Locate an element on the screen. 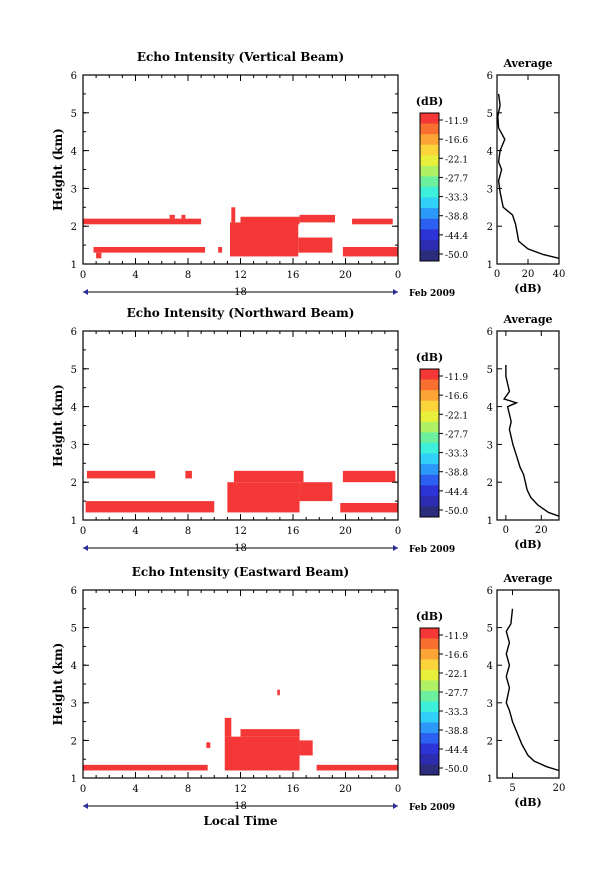  average-x-tick-label: 40 is located at coordinates (559, 274).